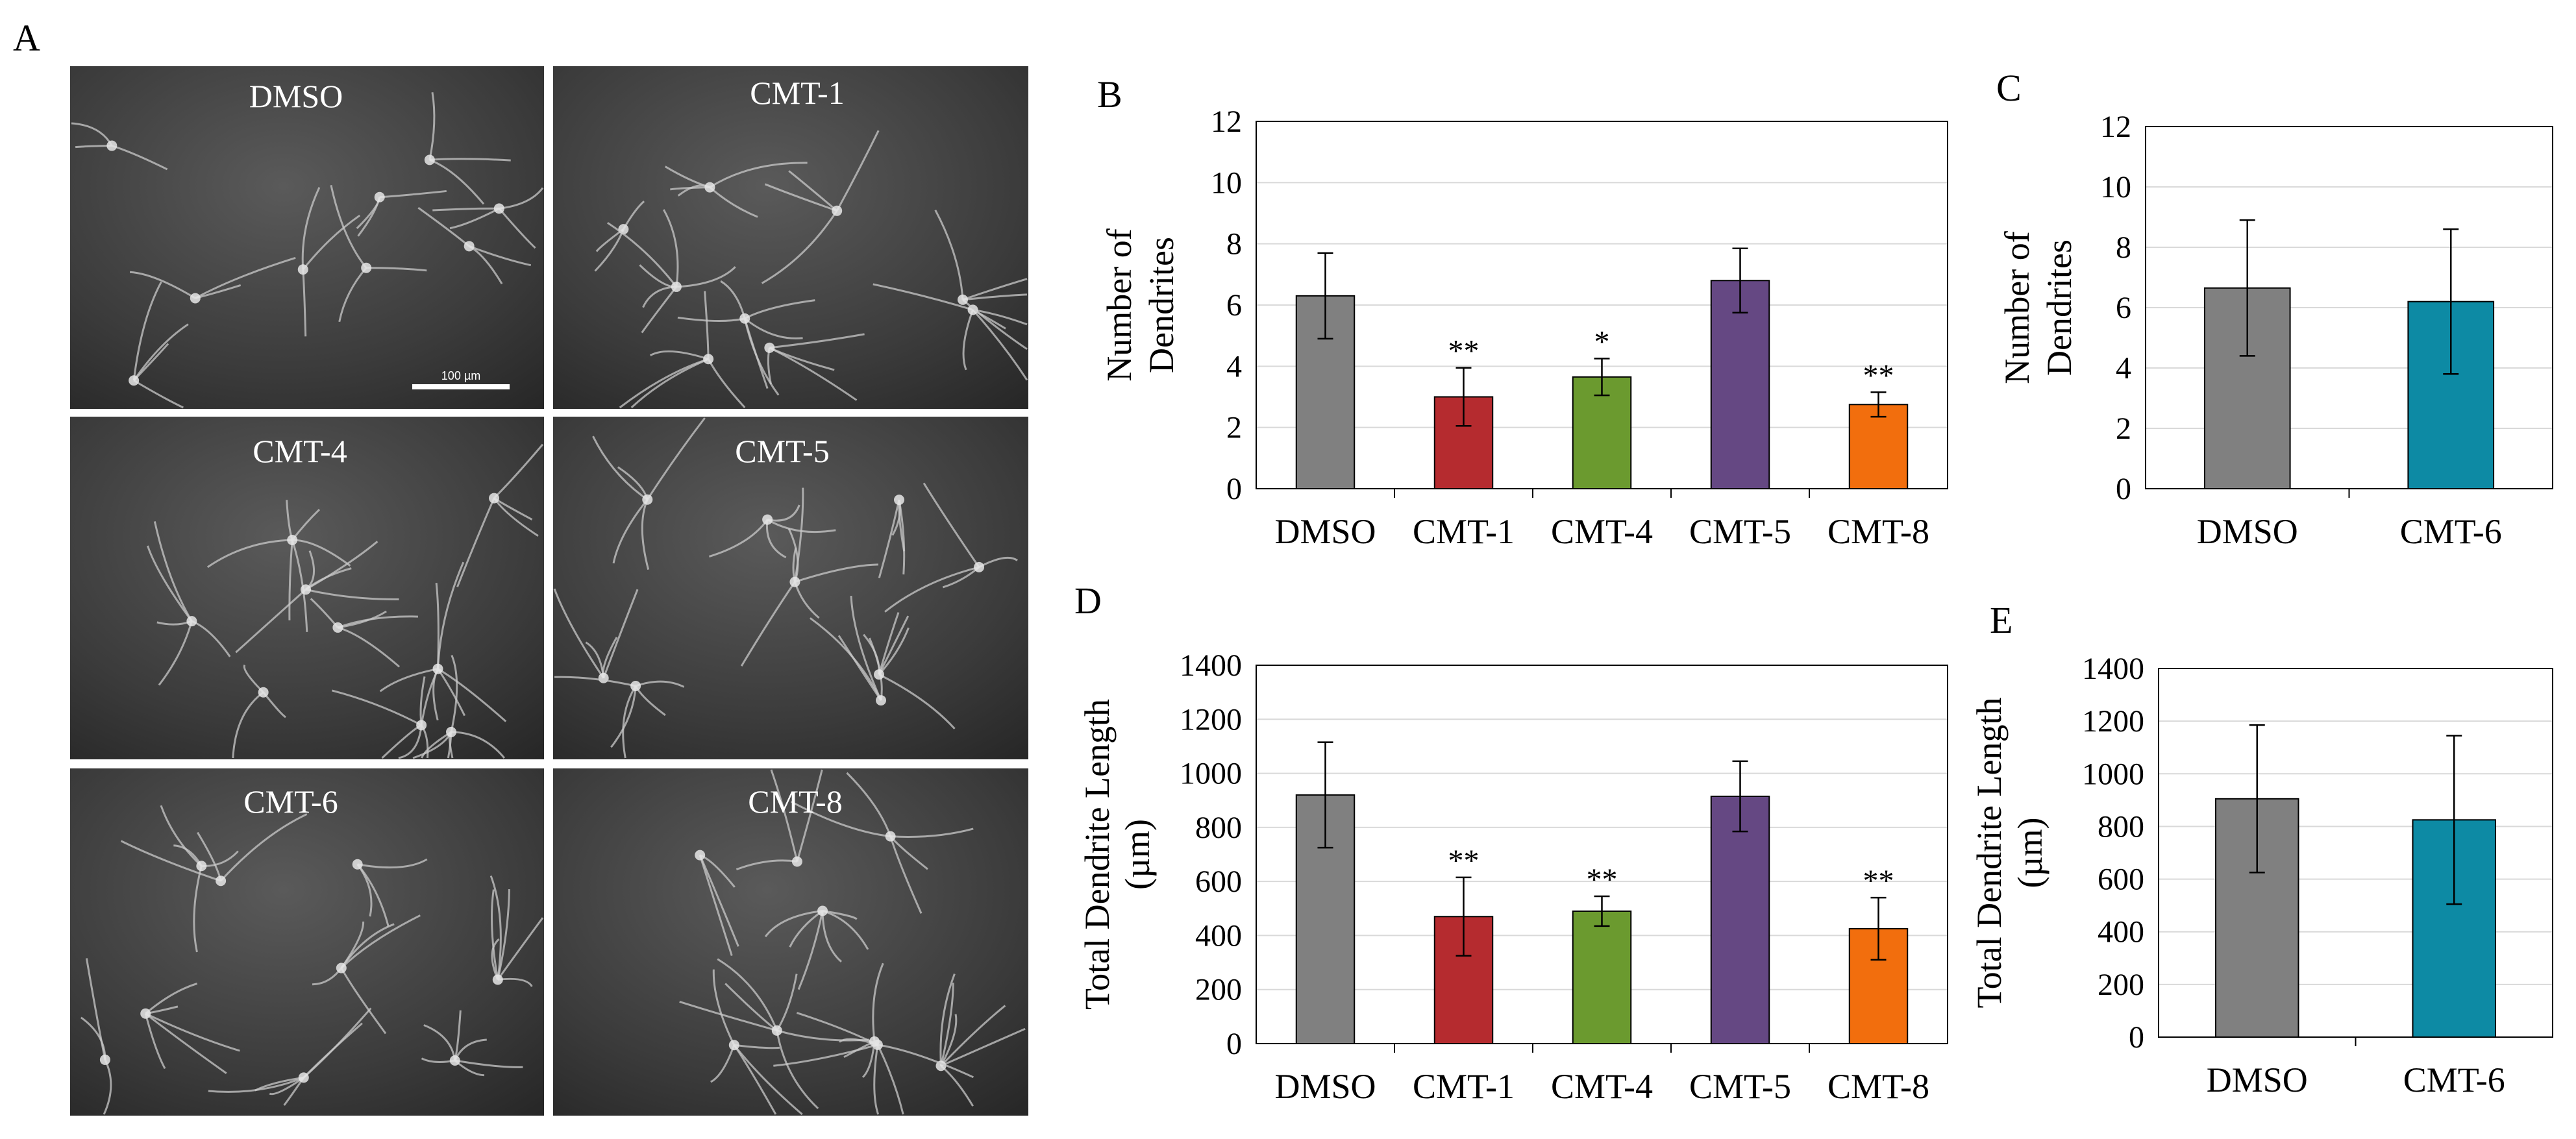  What do you see at coordinates (1740, 384) in the screenshot?
I see `bar` at bounding box center [1740, 384].